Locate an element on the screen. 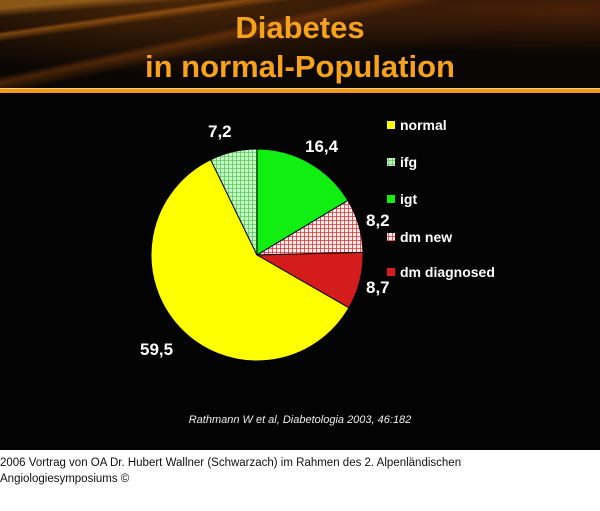  legend-swatch-dm-diagnosed is located at coordinates (391, 272).